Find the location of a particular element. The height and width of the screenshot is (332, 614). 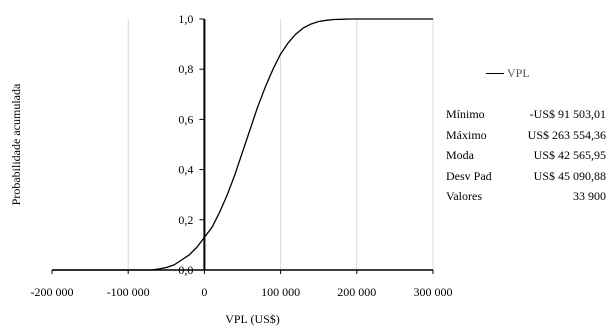

stat-row-maximo: Máximo US$ 263 554,36 is located at coordinates (526, 135).